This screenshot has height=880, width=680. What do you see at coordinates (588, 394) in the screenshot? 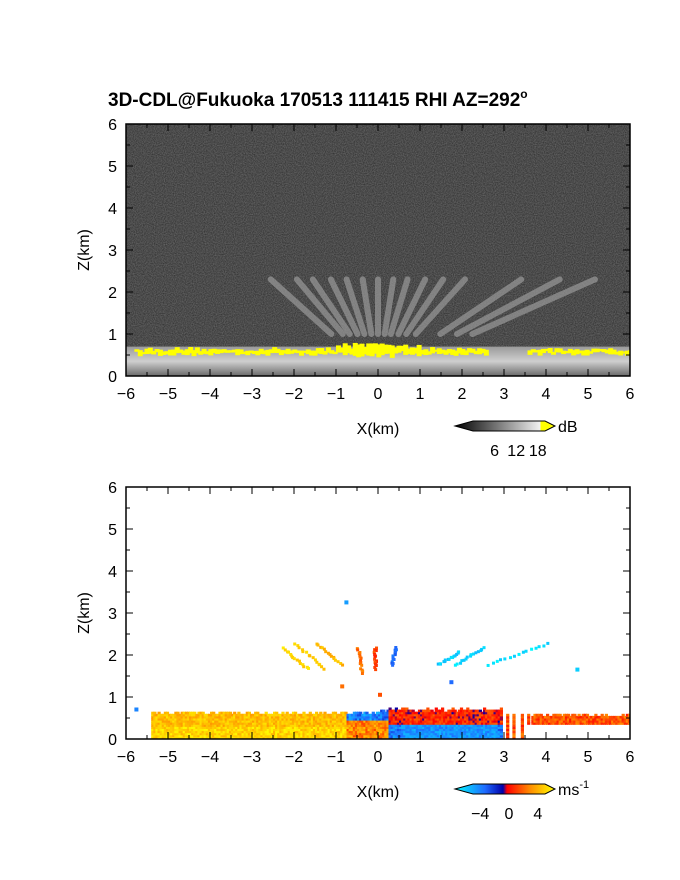
I see `snr-x-tick-label: 5` at bounding box center [588, 394].